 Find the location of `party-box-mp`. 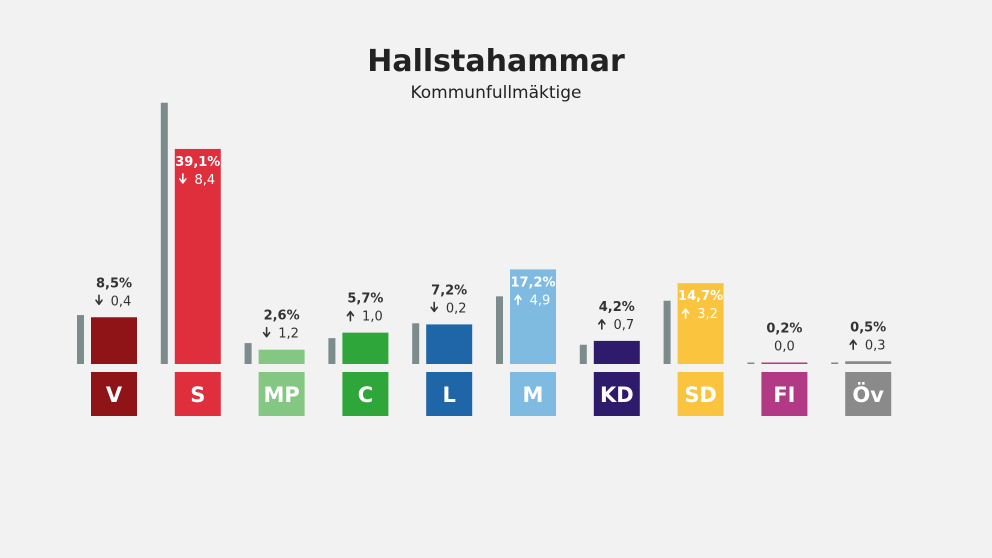

party-box-mp is located at coordinates (281, 394).